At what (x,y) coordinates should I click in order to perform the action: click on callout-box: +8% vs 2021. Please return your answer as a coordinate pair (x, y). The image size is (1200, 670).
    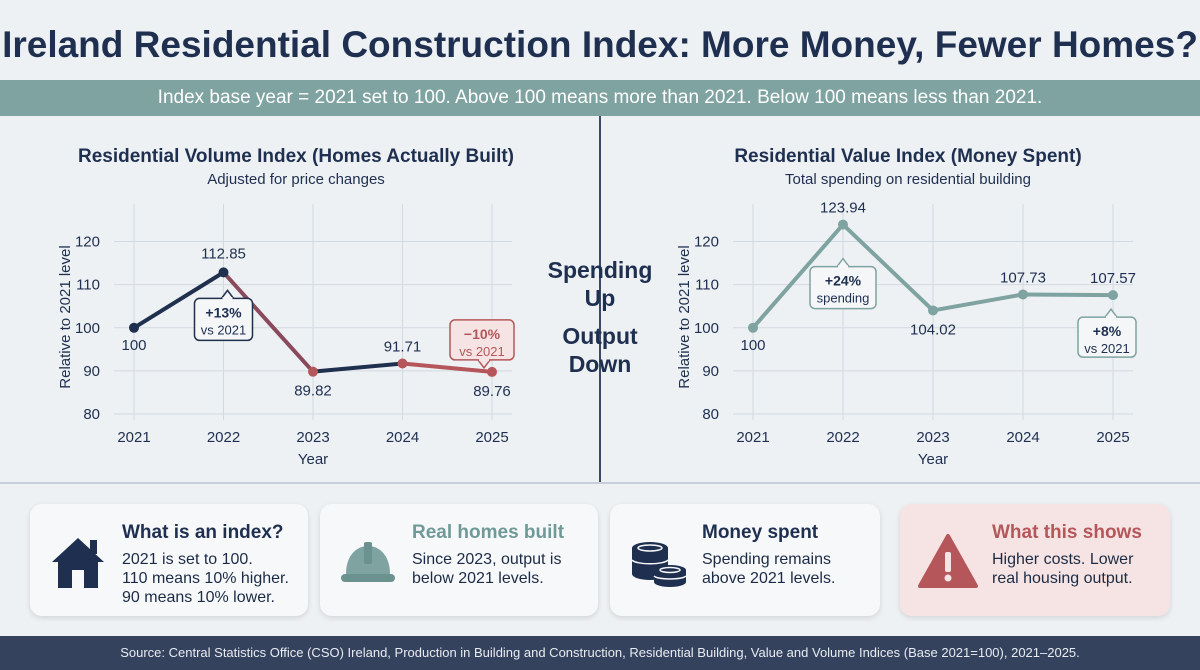
    Looking at the image, I should click on (1107, 332).